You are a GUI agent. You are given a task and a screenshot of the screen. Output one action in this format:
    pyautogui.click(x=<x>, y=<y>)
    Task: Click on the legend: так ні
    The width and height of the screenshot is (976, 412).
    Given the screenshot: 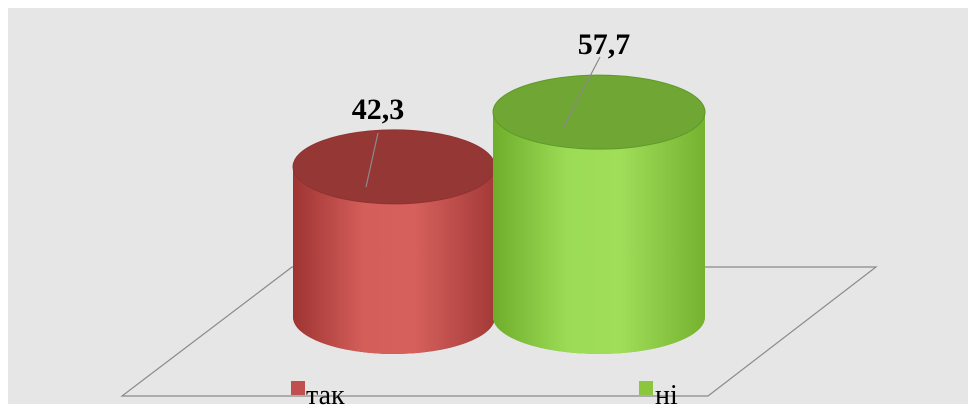 What is the action you would take?
    pyautogui.click(x=484, y=395)
    